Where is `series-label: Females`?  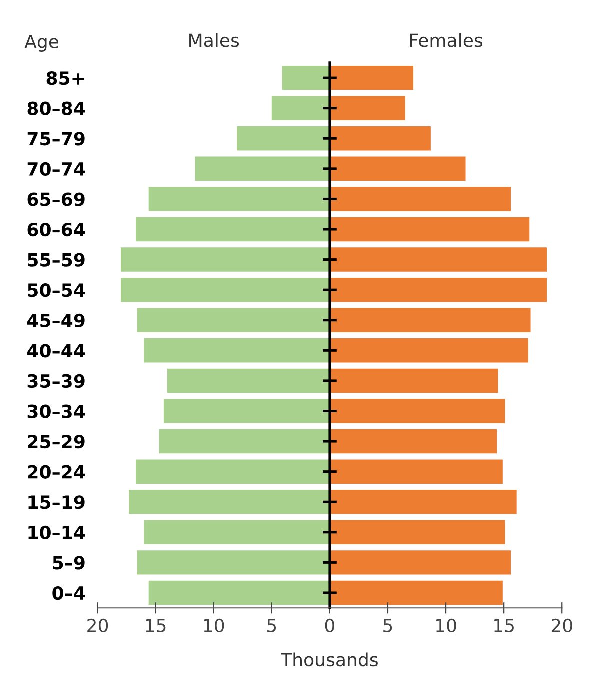
series-label: Females is located at coordinates (446, 40).